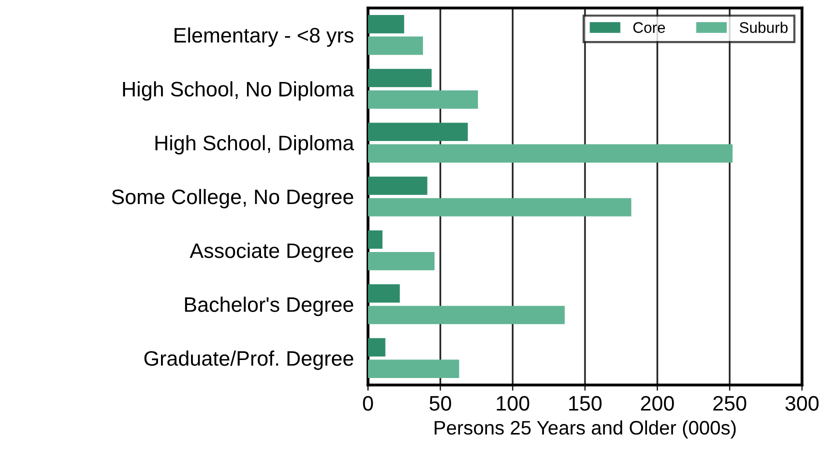  I want to click on x-tick-label: 50, so click(441, 403).